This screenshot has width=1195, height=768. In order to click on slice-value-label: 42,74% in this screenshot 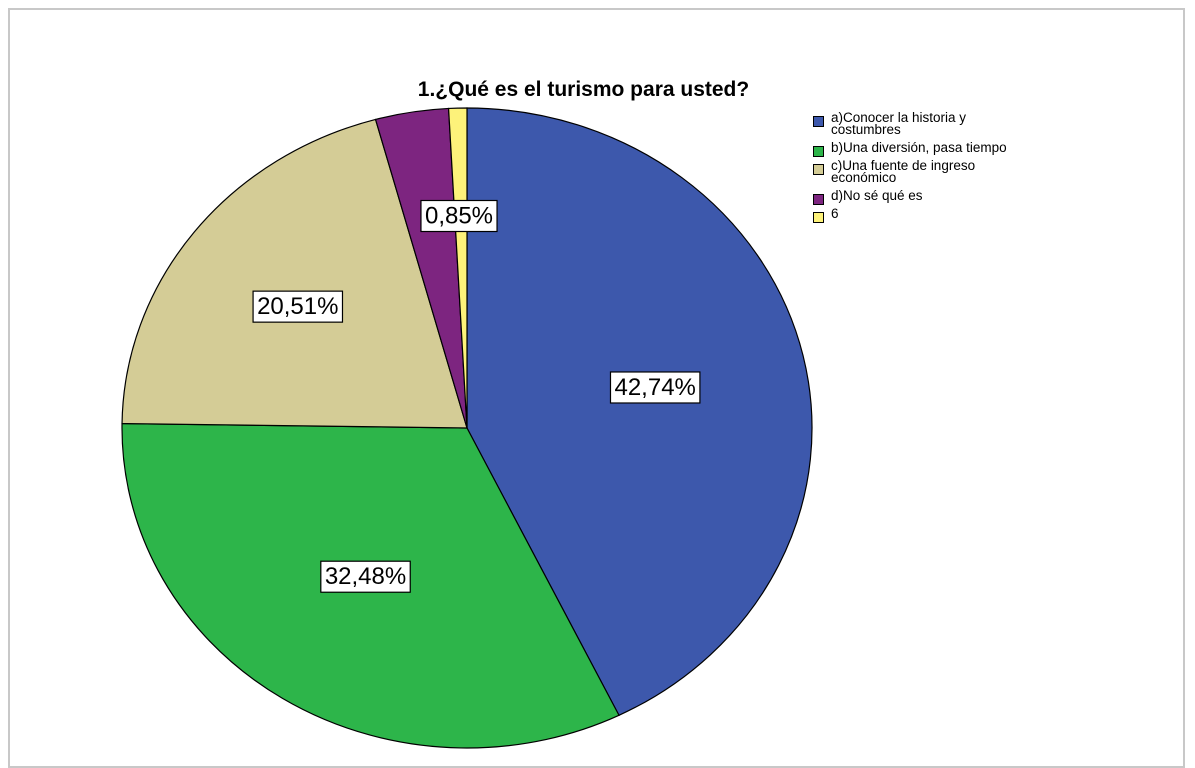, I will do `click(655, 387)`.